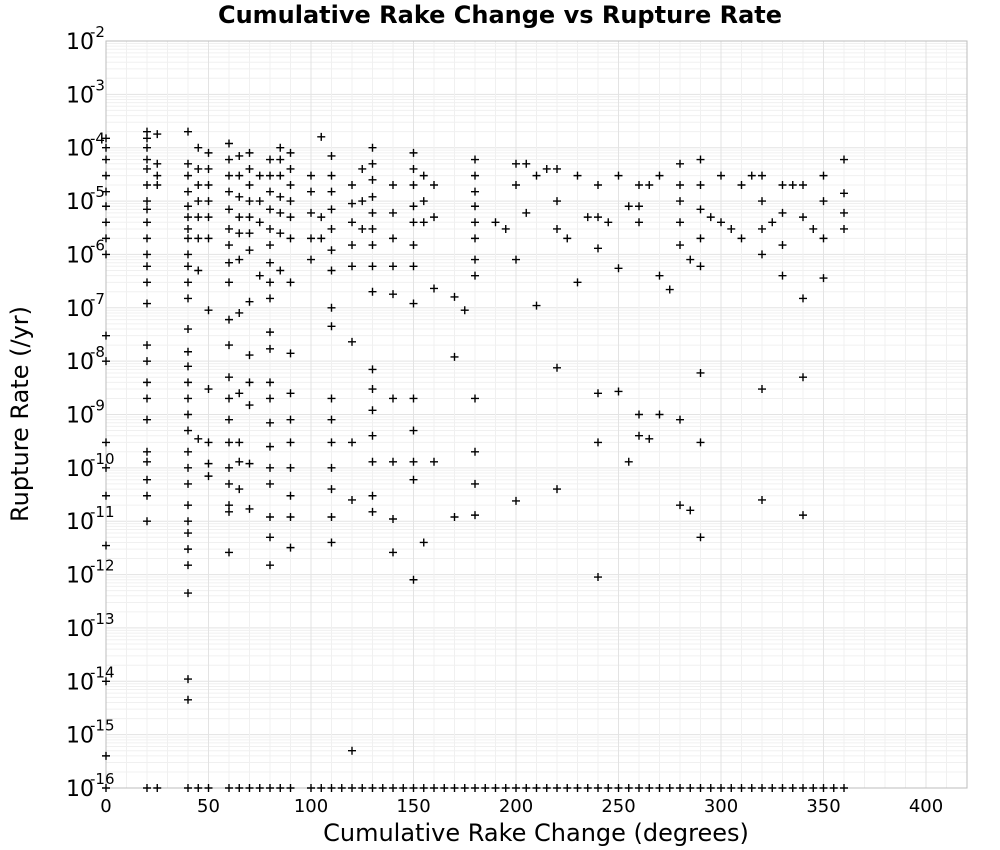 Image resolution: width=1000 pixels, height=850 pixels. Describe the element at coordinates (97, 32) in the screenshot. I see `y-tick-exponent: -2` at that location.